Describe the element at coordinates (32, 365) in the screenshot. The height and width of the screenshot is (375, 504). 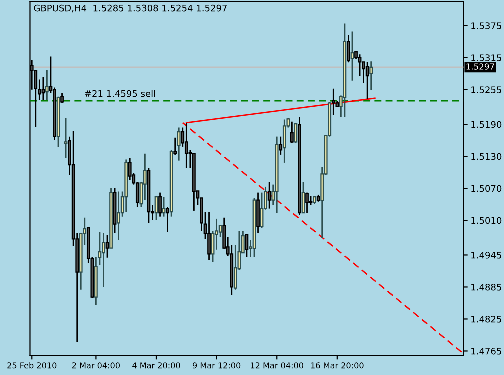
I see `x-tick-label: 25 Feb 2010` at that location.